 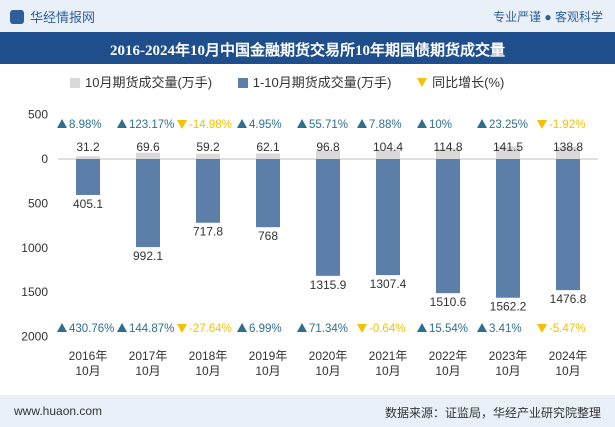 I want to click on x-tick-label: 2017年 10月, so click(x=148, y=363).